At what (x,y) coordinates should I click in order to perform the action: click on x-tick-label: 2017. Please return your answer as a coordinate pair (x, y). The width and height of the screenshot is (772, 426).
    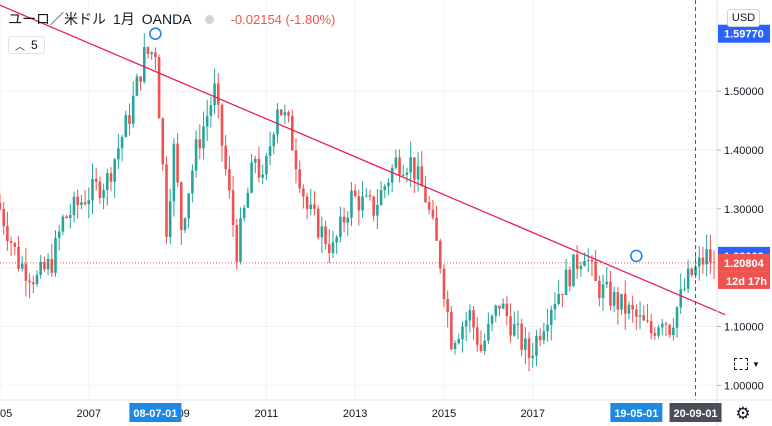
    Looking at the image, I should click on (533, 414).